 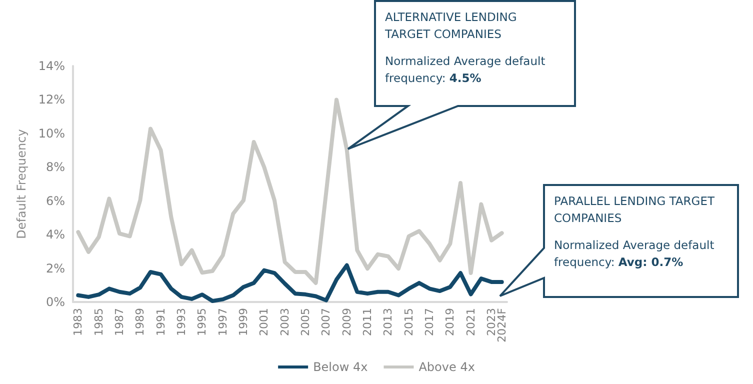 I want to click on x-tick-label: 2013, so click(x=388, y=322).